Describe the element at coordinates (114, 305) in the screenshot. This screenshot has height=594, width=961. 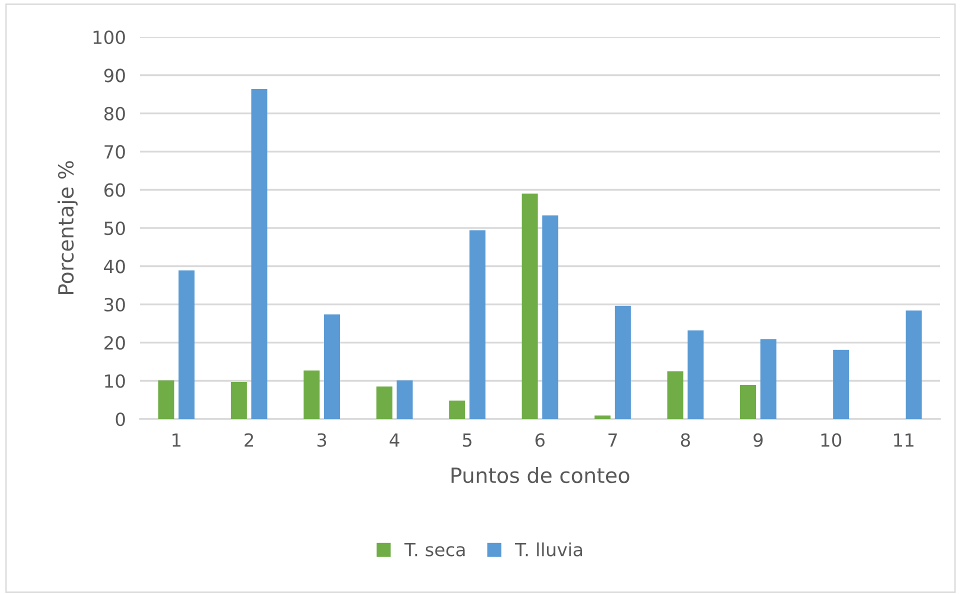
I see `y-tick-label: 30` at that location.